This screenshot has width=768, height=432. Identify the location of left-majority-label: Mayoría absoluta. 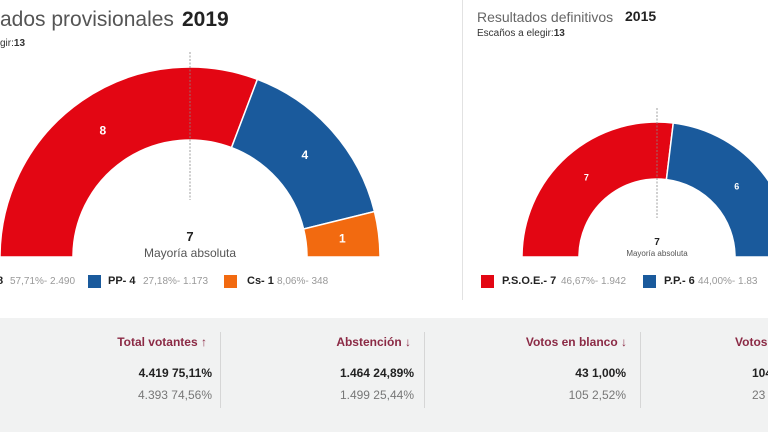
(190, 253).